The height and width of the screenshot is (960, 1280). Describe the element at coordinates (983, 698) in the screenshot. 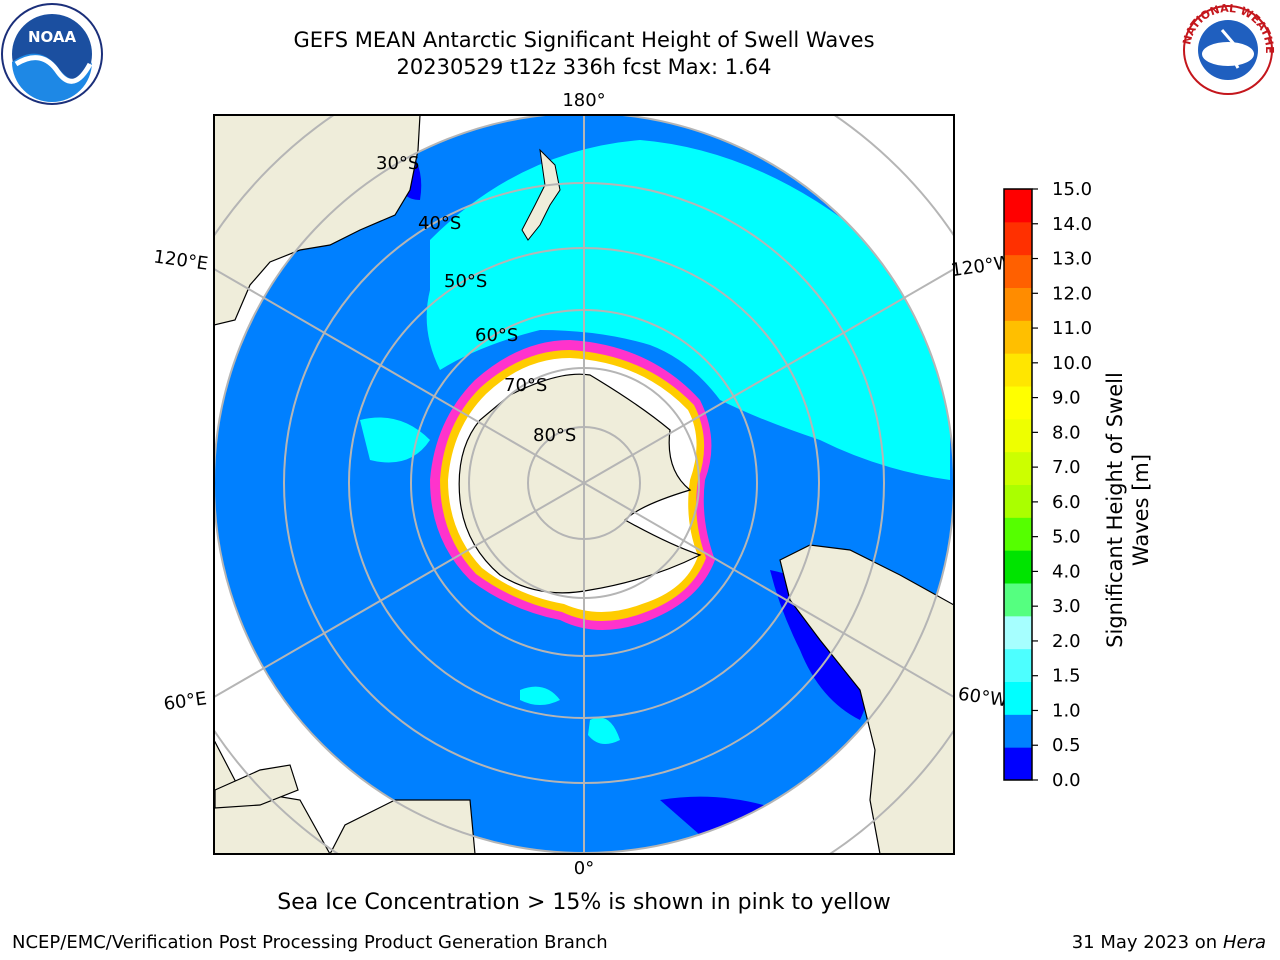

I see `lon-label-60w: 60°W` at that location.